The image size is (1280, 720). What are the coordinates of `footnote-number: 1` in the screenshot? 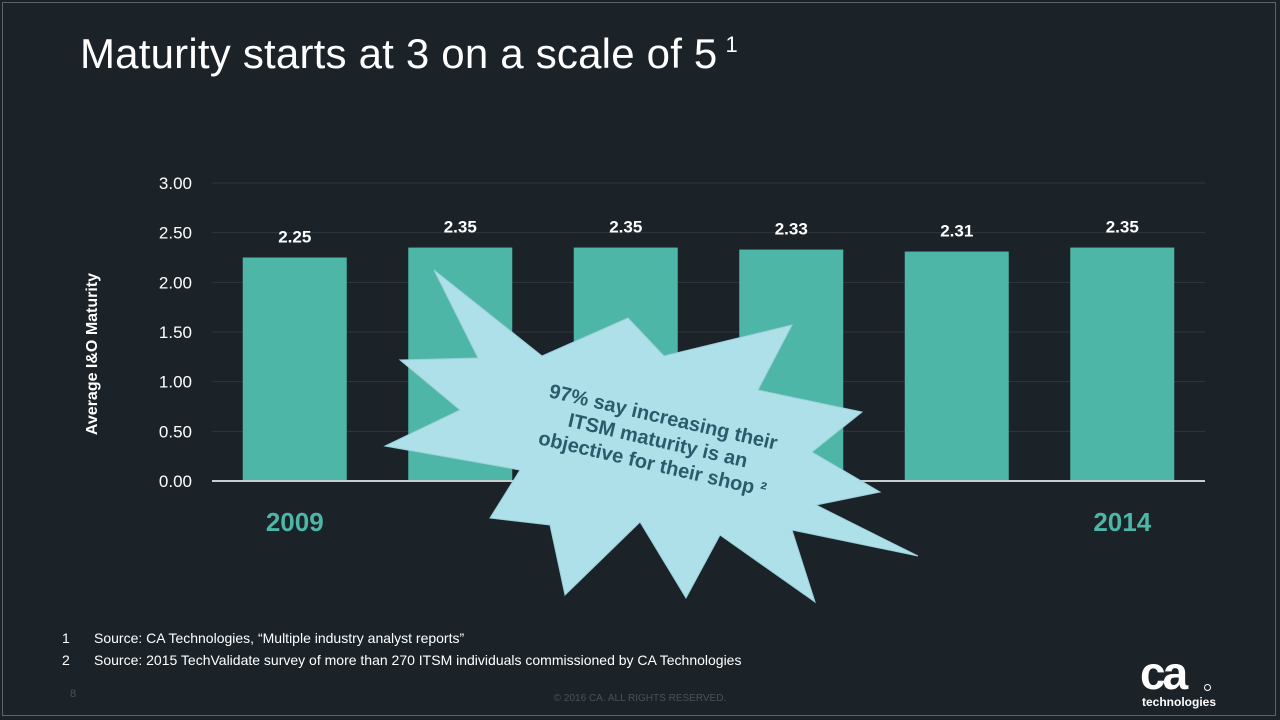 It's located at (66, 638).